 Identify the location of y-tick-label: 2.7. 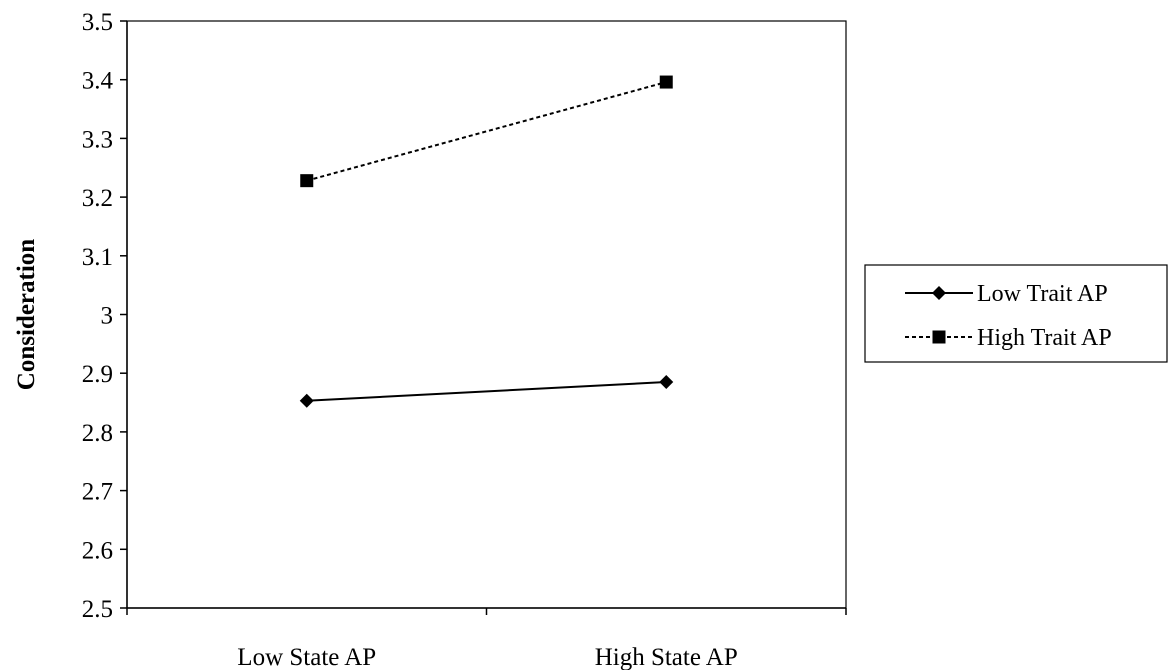
(97, 492).